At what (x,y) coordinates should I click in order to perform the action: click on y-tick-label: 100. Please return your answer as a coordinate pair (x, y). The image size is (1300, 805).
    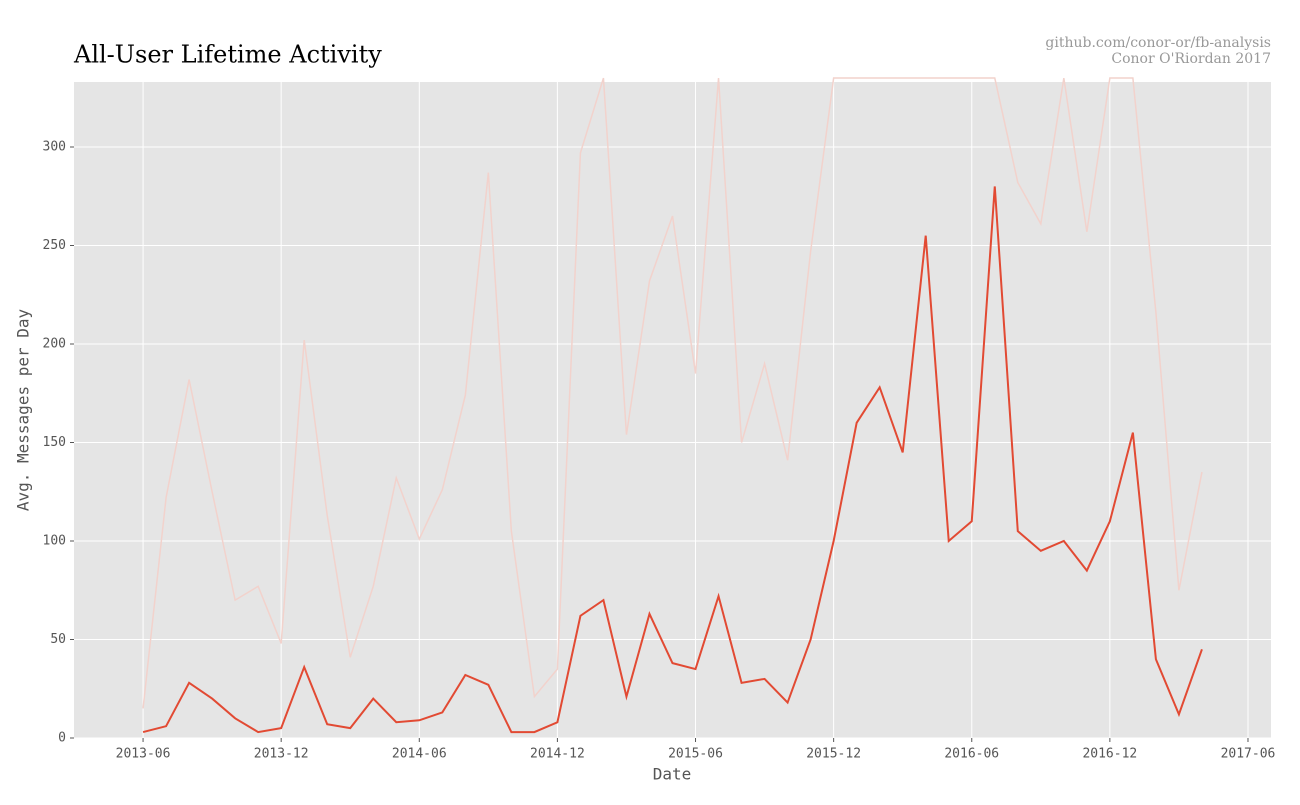
    Looking at the image, I should click on (54, 541).